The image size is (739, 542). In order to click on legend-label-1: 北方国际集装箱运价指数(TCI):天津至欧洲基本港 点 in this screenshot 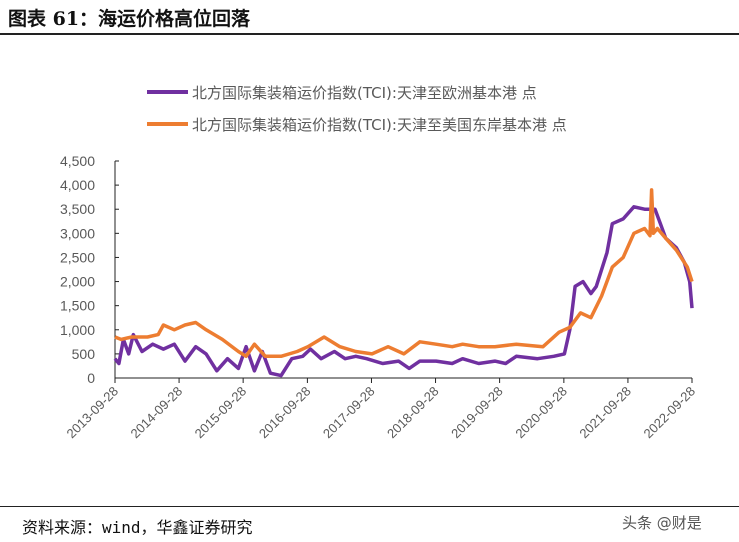, I will do `click(364, 93)`.